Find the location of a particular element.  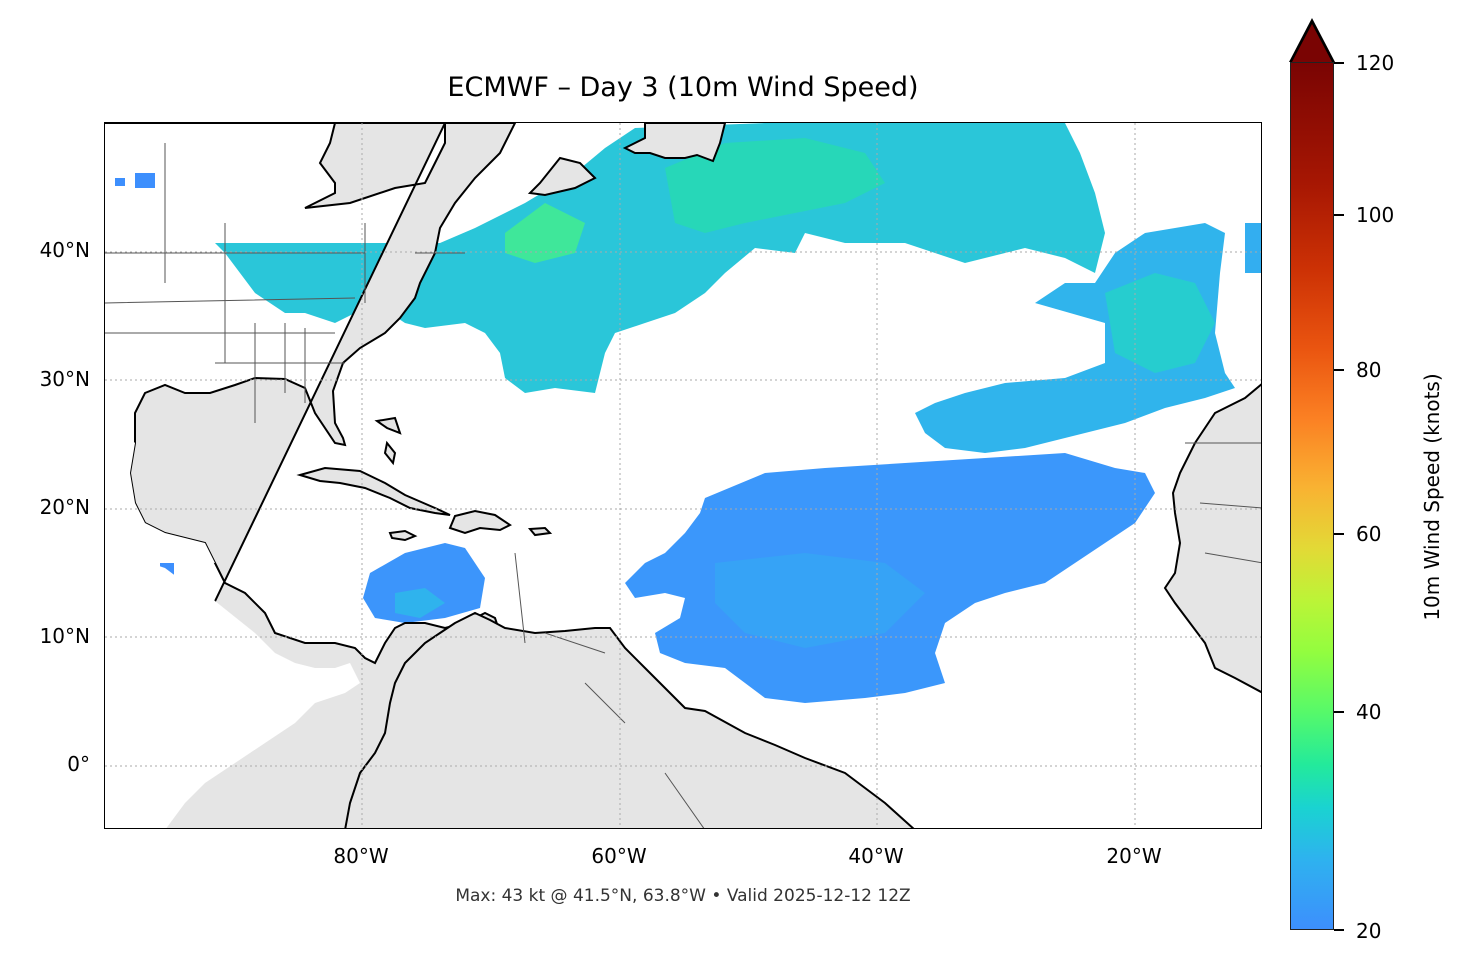

y-tick-20n: 20°N is located at coordinates (64, 507).